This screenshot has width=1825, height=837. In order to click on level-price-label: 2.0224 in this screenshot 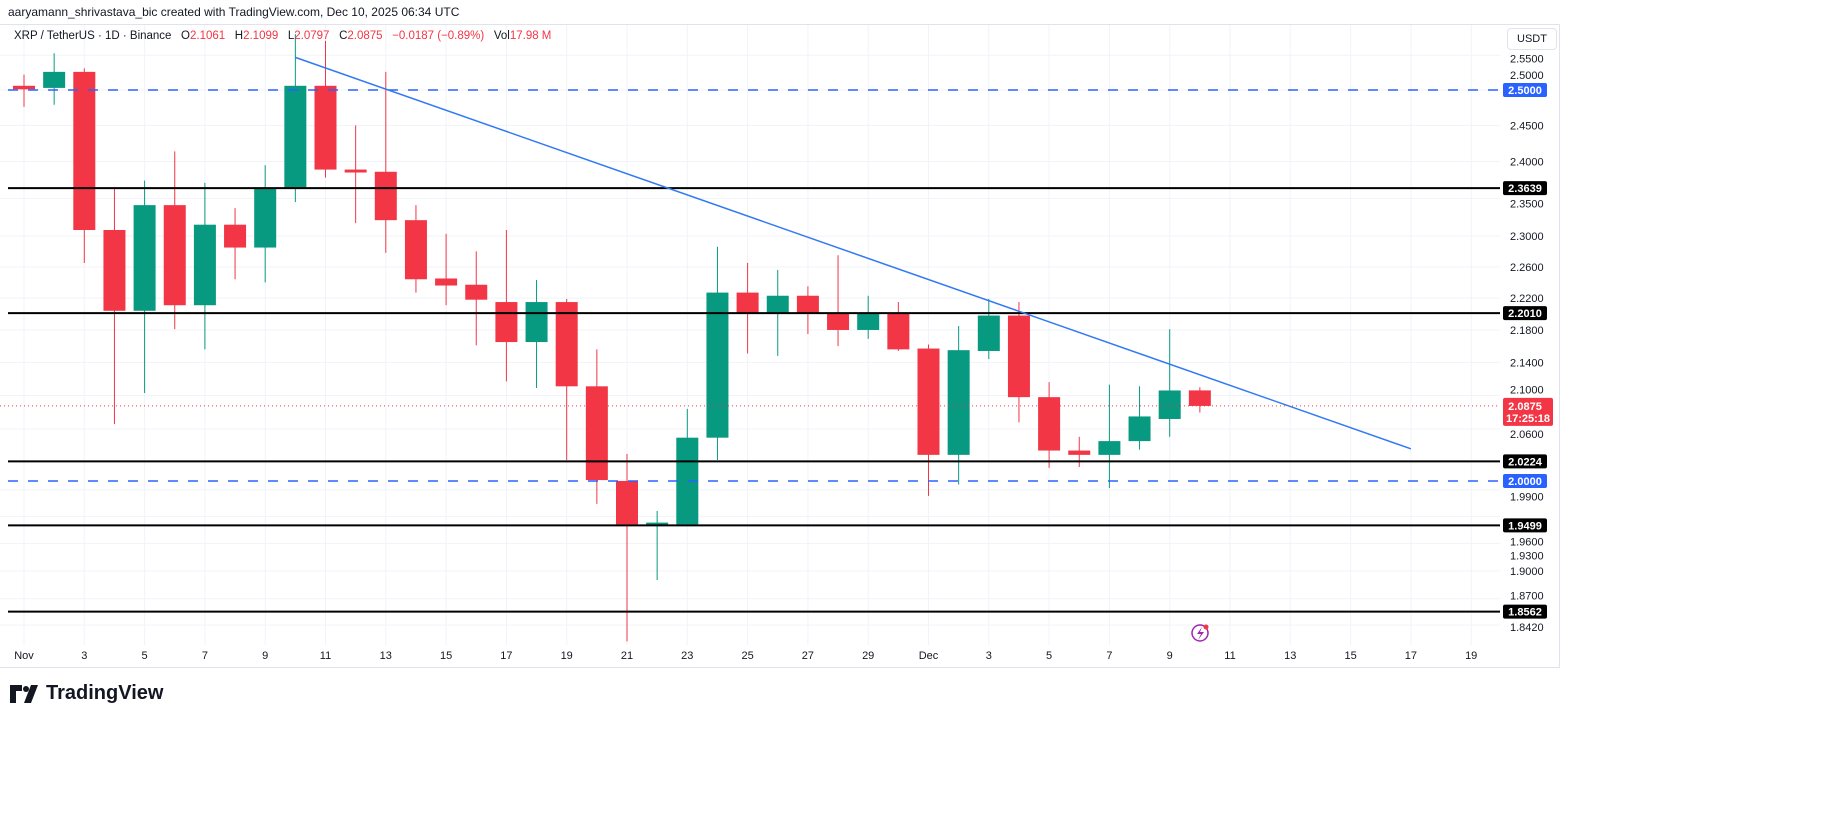, I will do `click(1525, 462)`.